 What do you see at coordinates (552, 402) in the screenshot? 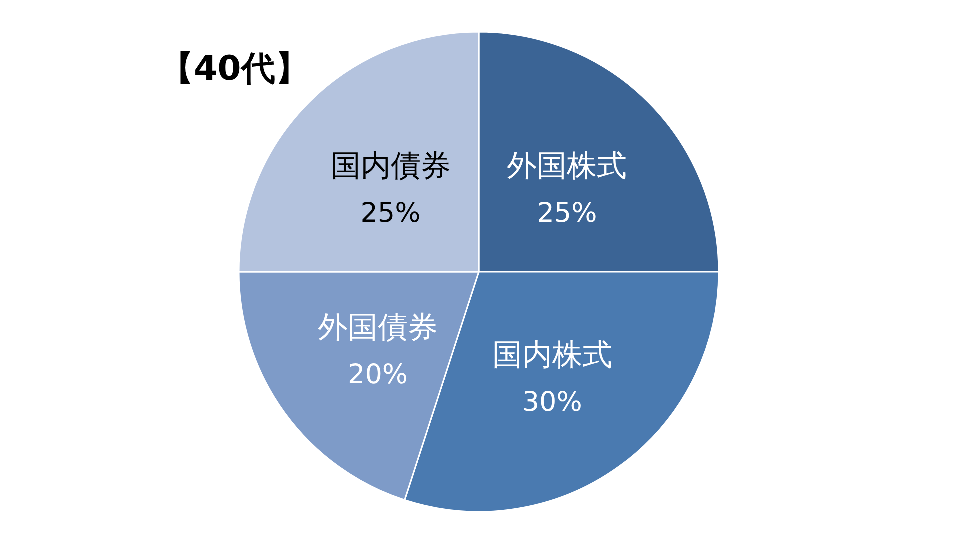
I see `data-label: 30%` at bounding box center [552, 402].